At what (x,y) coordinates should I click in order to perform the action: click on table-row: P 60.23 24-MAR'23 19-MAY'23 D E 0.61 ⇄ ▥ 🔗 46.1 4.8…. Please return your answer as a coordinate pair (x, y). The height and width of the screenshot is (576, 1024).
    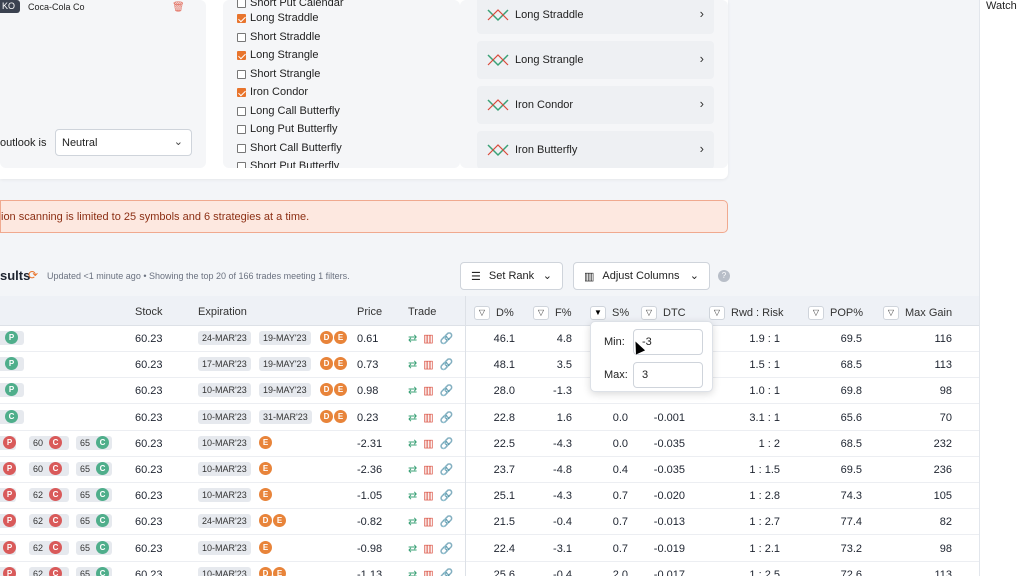
    Looking at the image, I should click on (489, 339).